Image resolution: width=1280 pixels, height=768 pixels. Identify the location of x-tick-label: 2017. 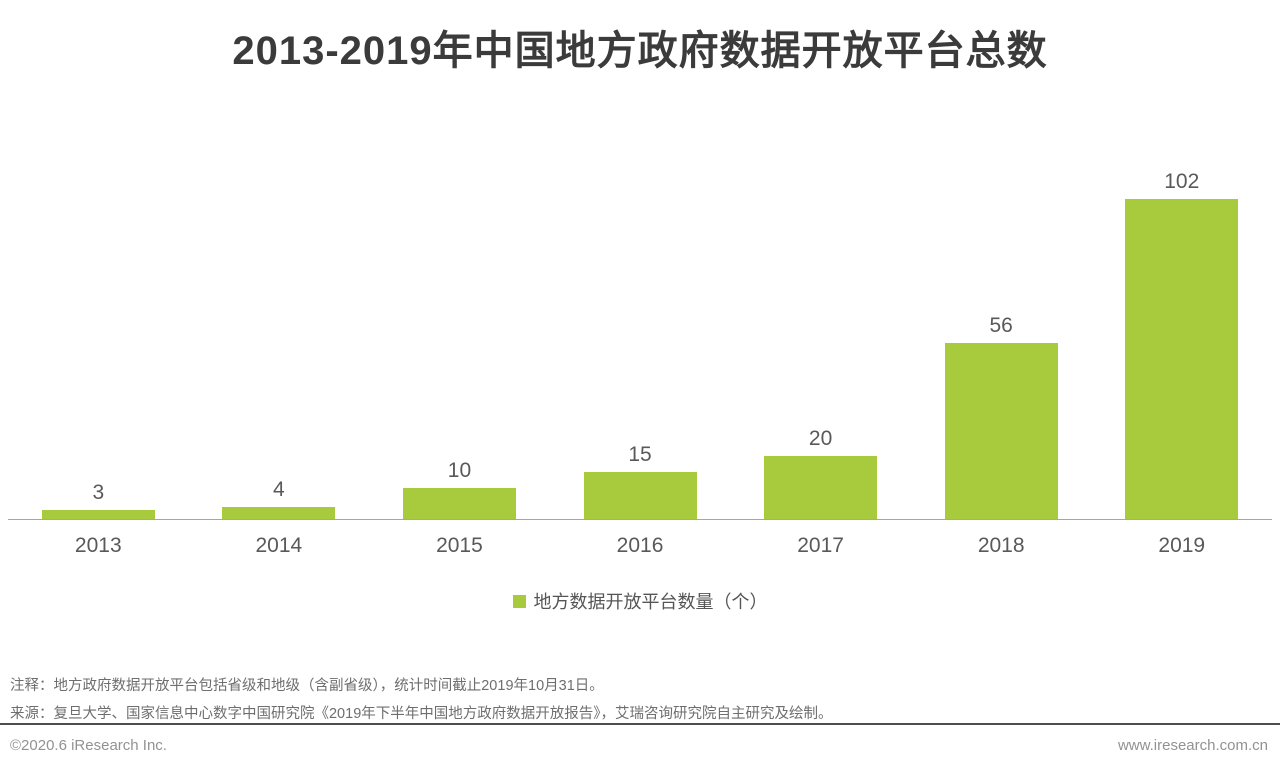
(820, 545).